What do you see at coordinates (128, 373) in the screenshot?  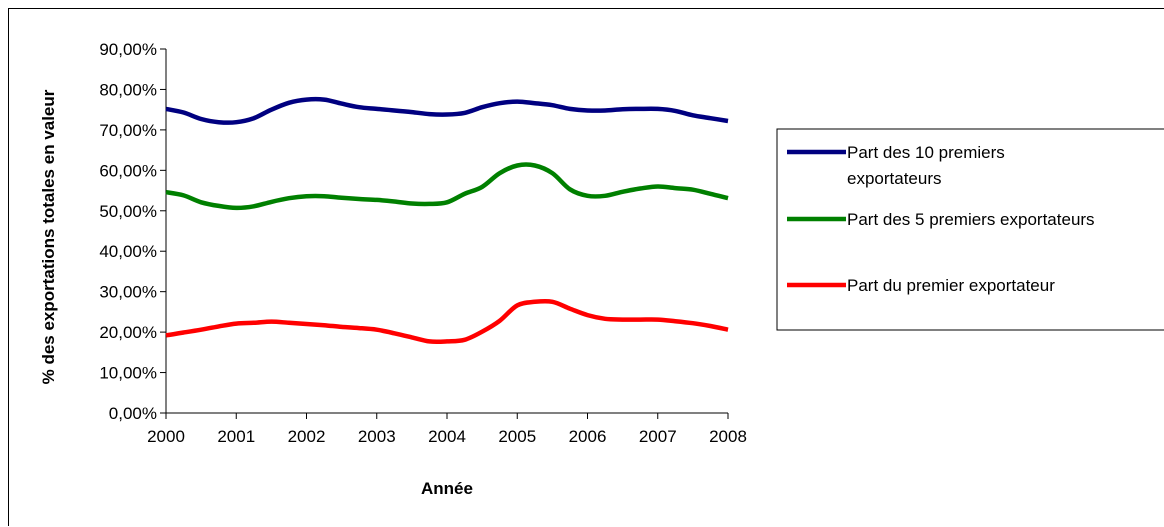 I see `y-tick-label: 10,00%` at bounding box center [128, 373].